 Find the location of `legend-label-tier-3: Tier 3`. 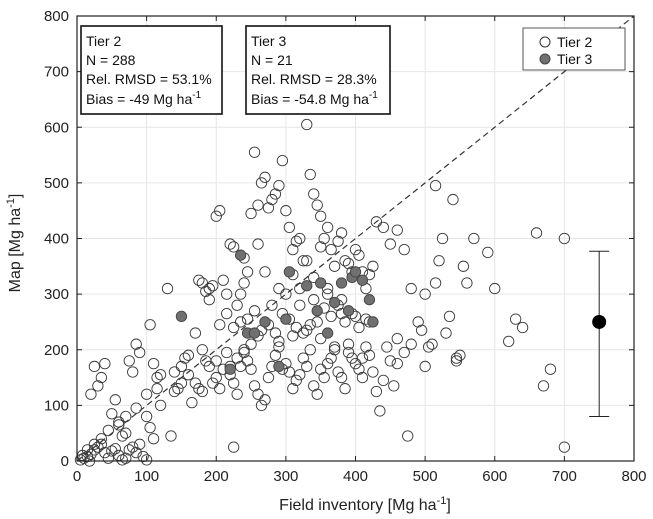

legend-label-tier-3: Tier 3 is located at coordinates (574, 59).